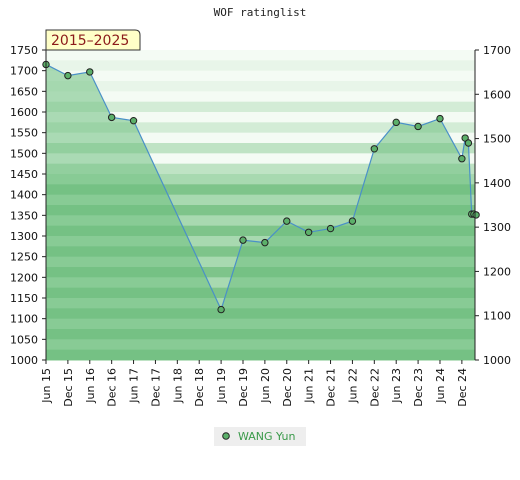  I want to click on x-tick-label: Jun 18, so click(177, 386).